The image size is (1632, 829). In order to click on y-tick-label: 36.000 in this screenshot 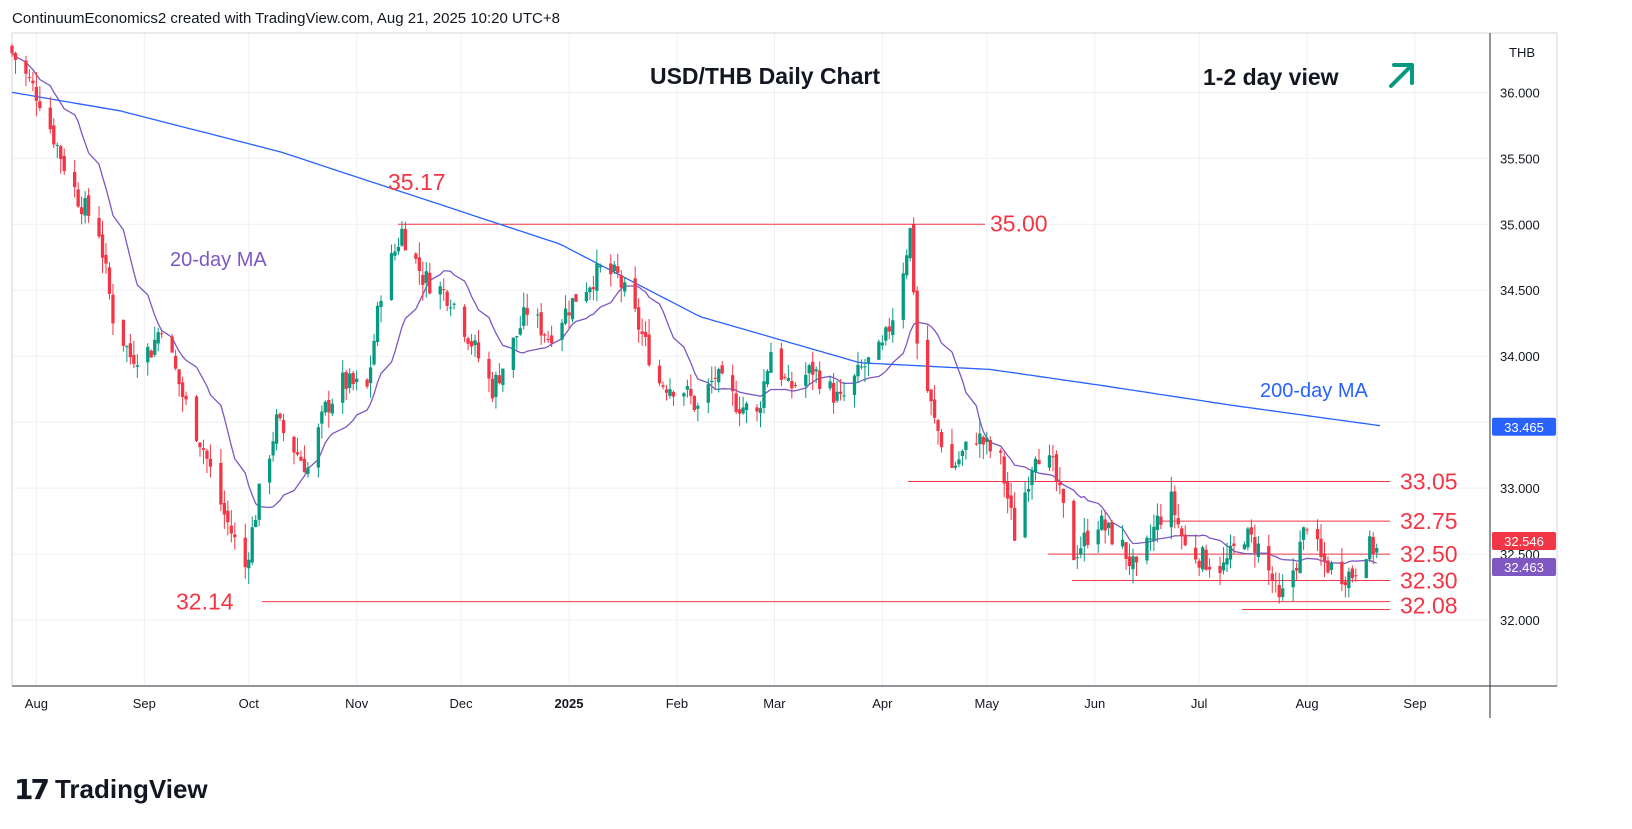, I will do `click(1520, 92)`.